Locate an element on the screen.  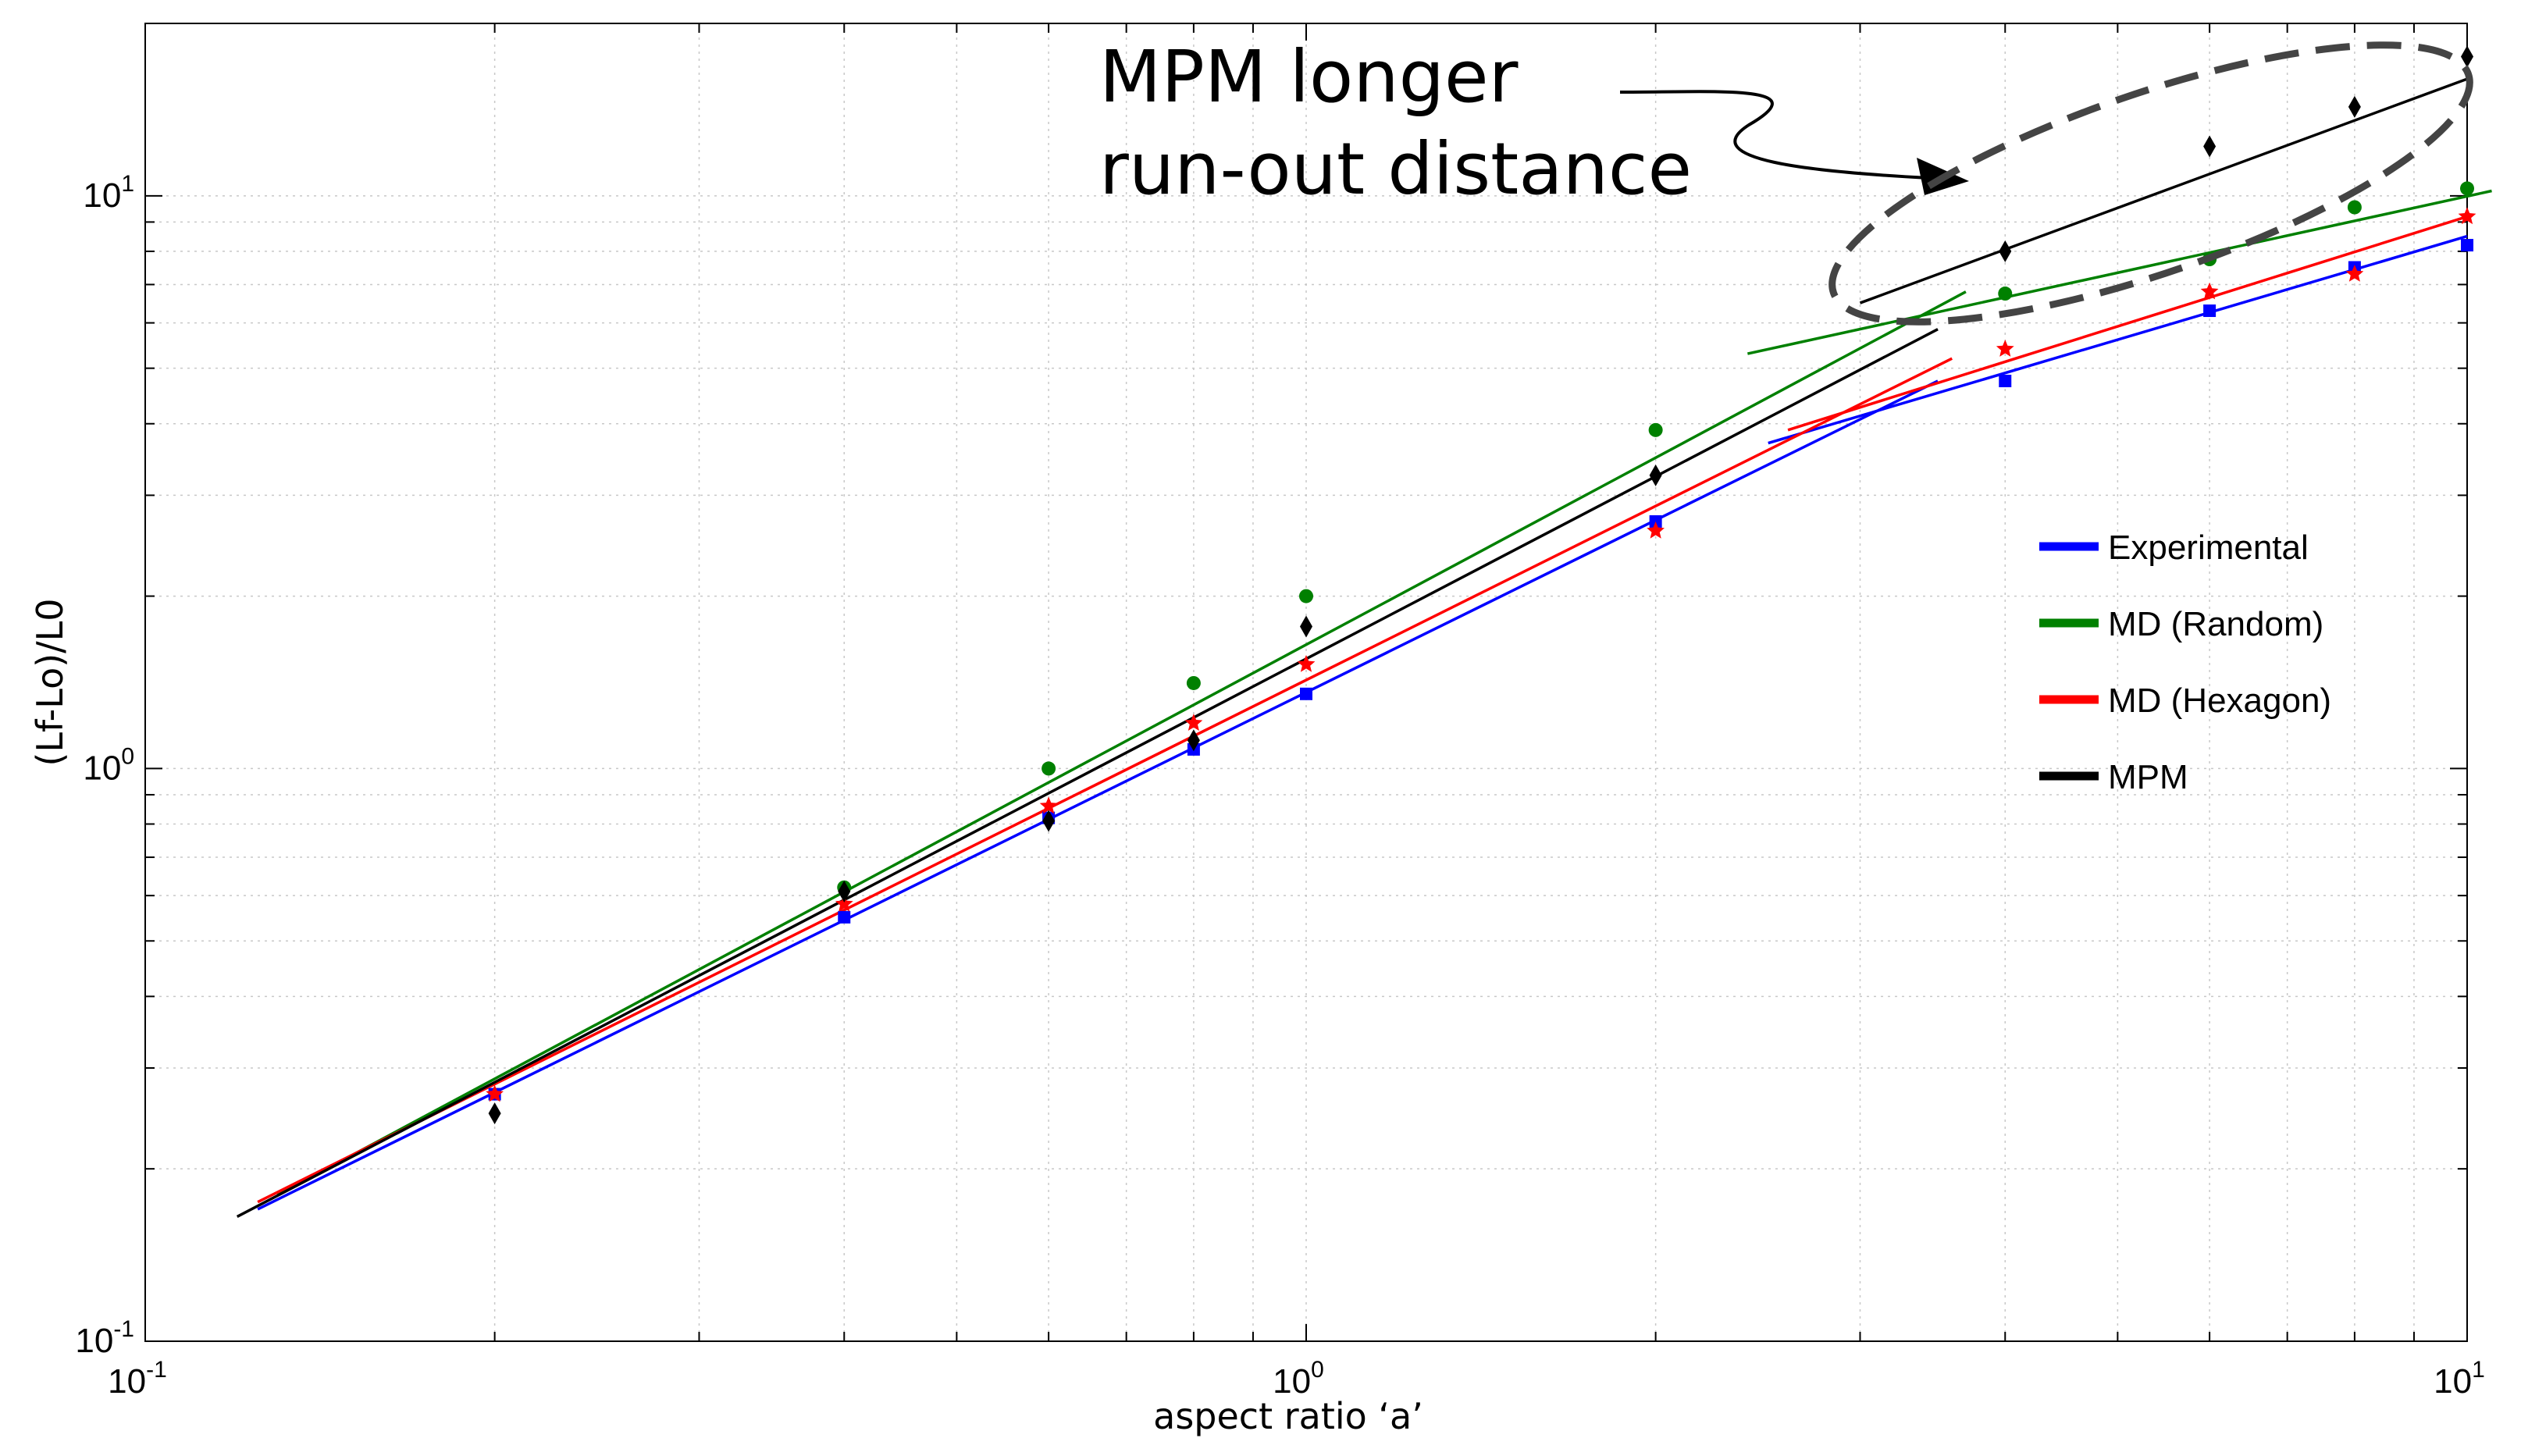
y-axis-label: (Lf-Lo)/L0 is located at coordinates (50, 682).